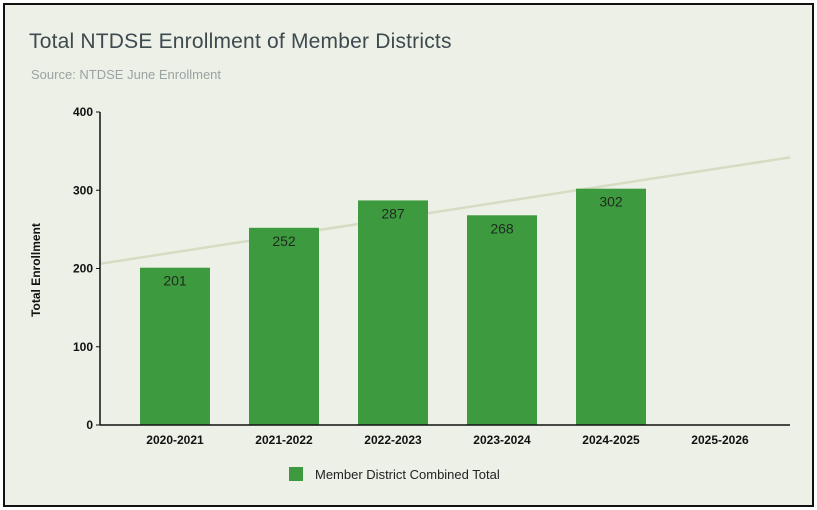  Describe the element at coordinates (175, 281) in the screenshot. I see `data-label: 201` at that location.